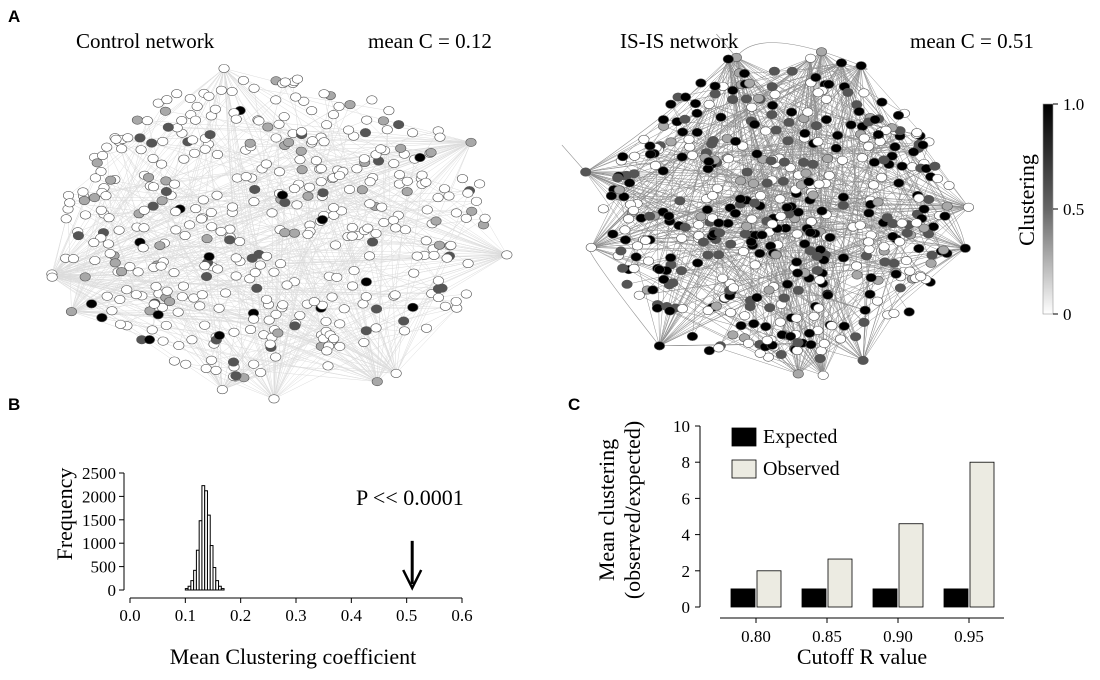 The height and width of the screenshot is (680, 1100). I want to click on colorbar-tick-label-high: 1.0, so click(1073, 104).